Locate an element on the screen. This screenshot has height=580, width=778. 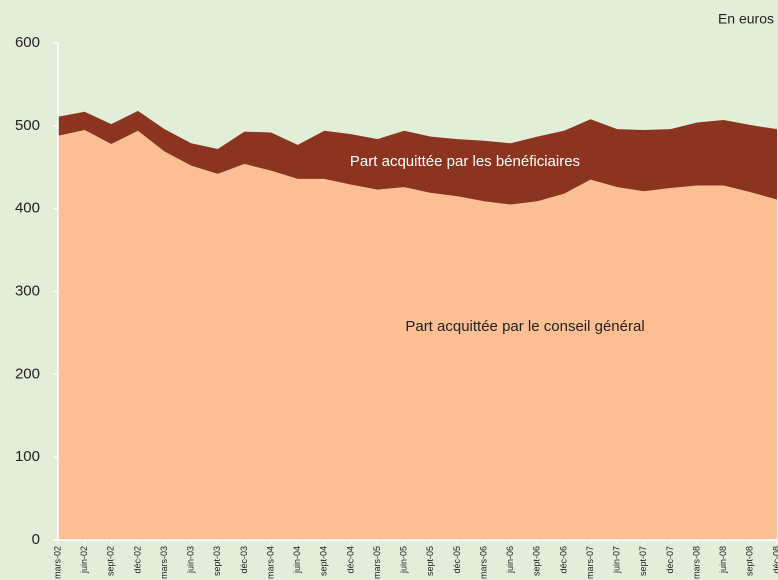
y-tick-label: 600 is located at coordinates (27, 42).